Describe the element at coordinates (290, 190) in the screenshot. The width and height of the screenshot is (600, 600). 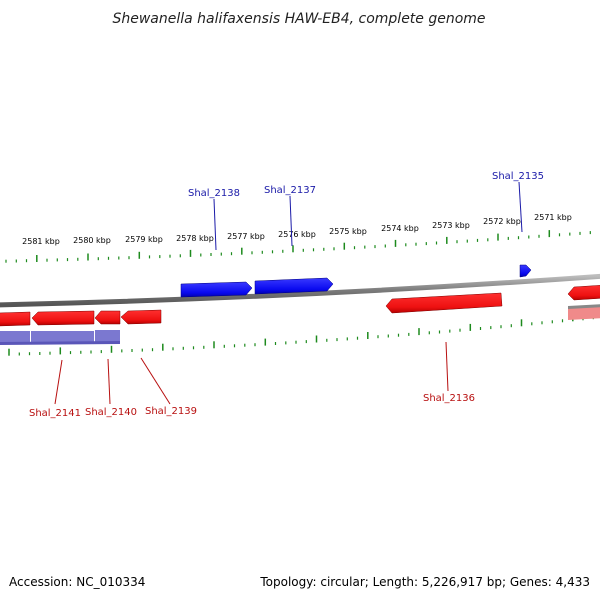
I see `gene-label-shal-2137: Shal_2137` at that location.